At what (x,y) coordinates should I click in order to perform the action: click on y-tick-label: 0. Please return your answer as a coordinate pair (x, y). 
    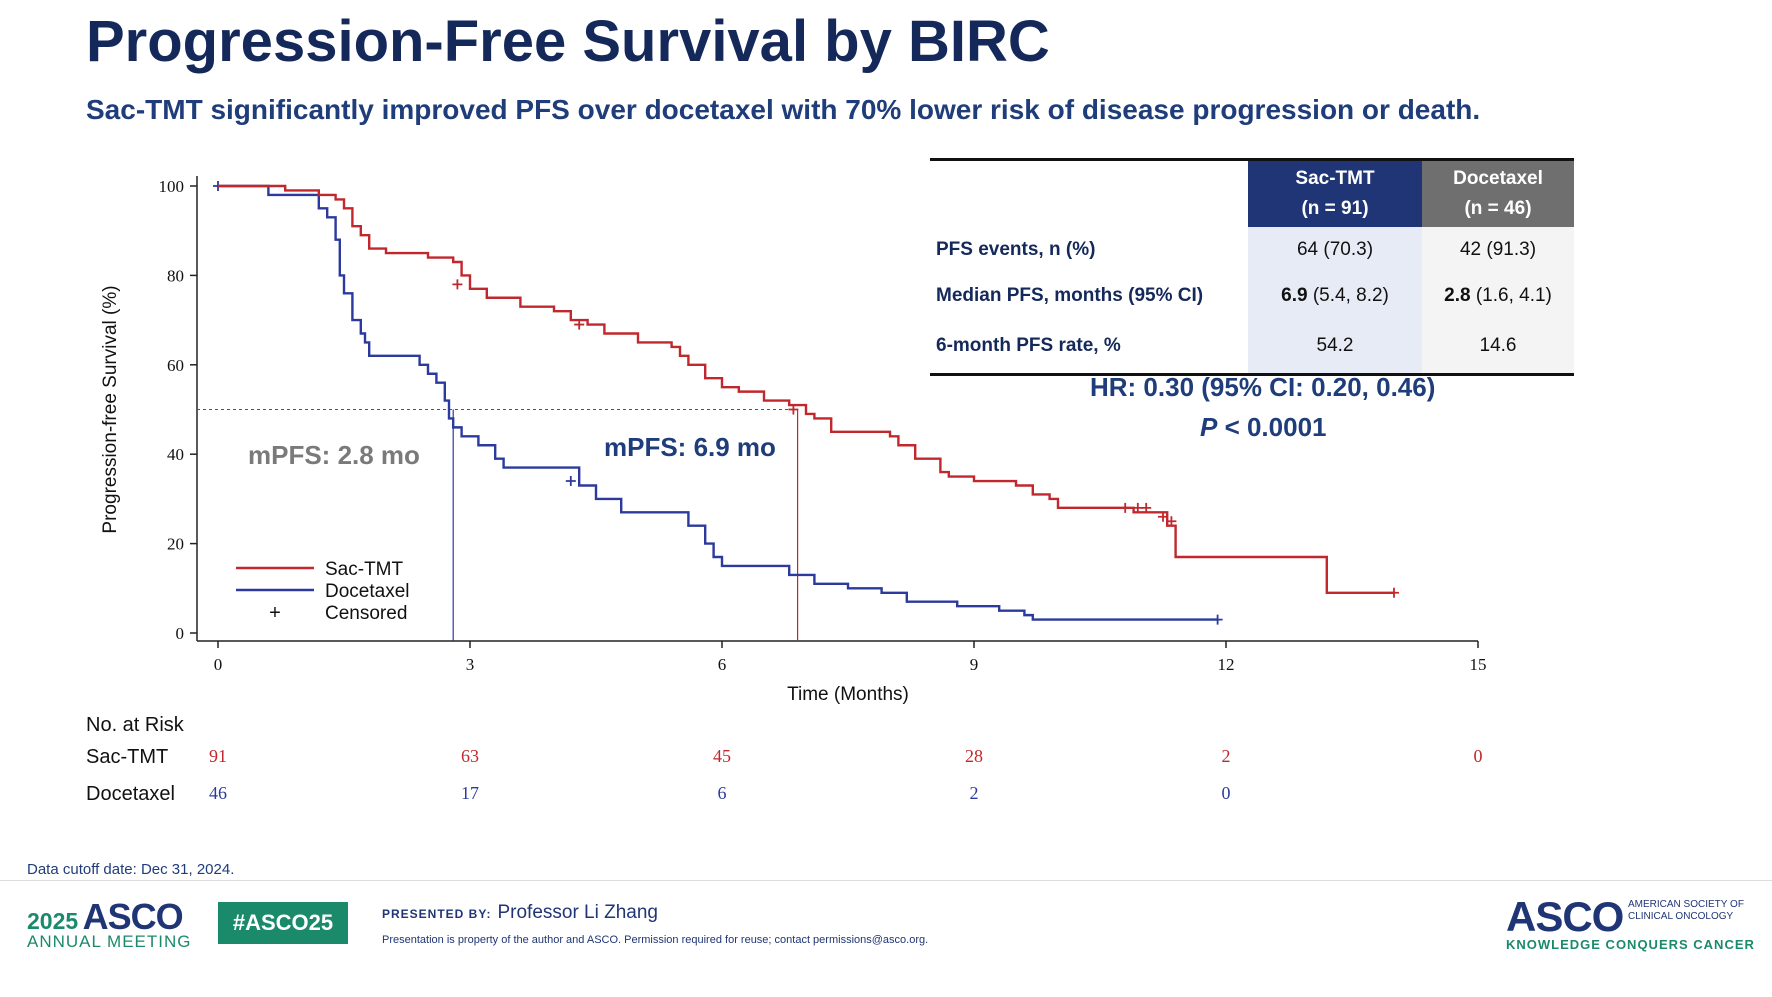
    Looking at the image, I should click on (180, 633).